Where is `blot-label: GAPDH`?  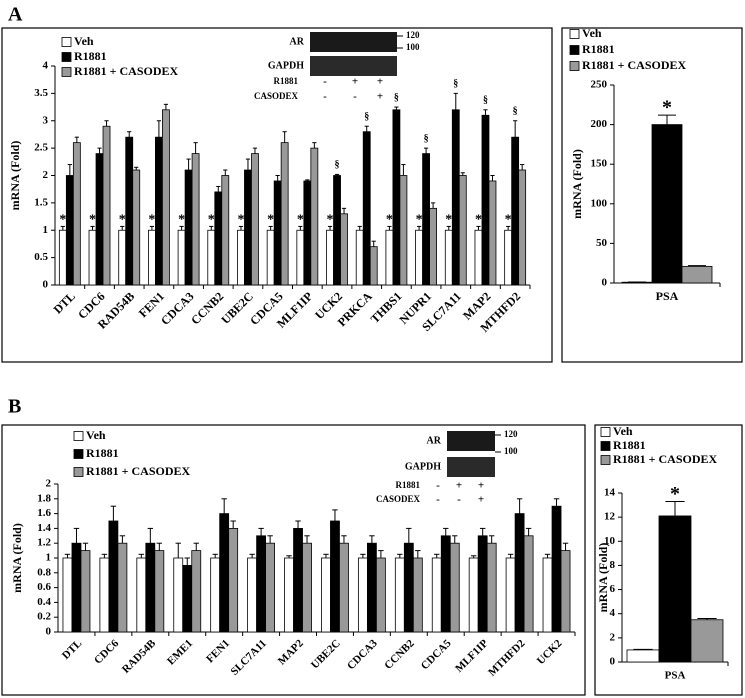 blot-label: GAPDH is located at coordinates (286, 65).